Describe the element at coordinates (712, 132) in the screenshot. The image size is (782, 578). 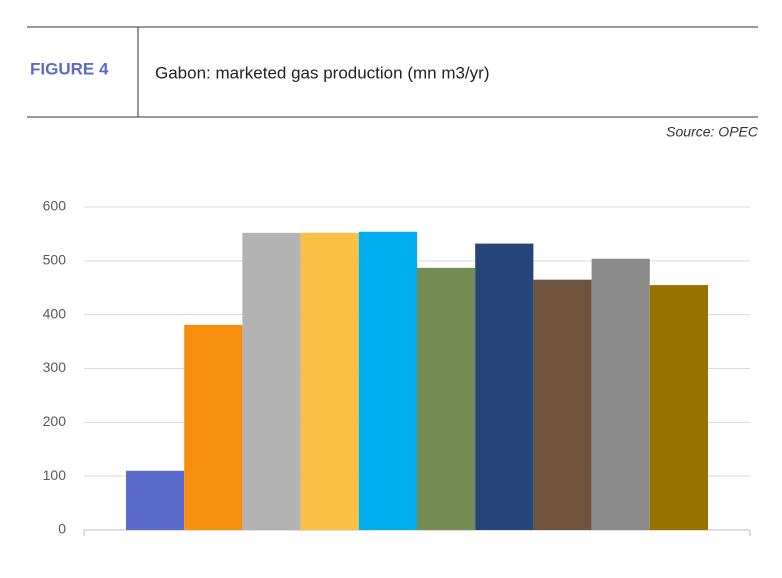
I see `source-note: Source: OPEC` at that location.